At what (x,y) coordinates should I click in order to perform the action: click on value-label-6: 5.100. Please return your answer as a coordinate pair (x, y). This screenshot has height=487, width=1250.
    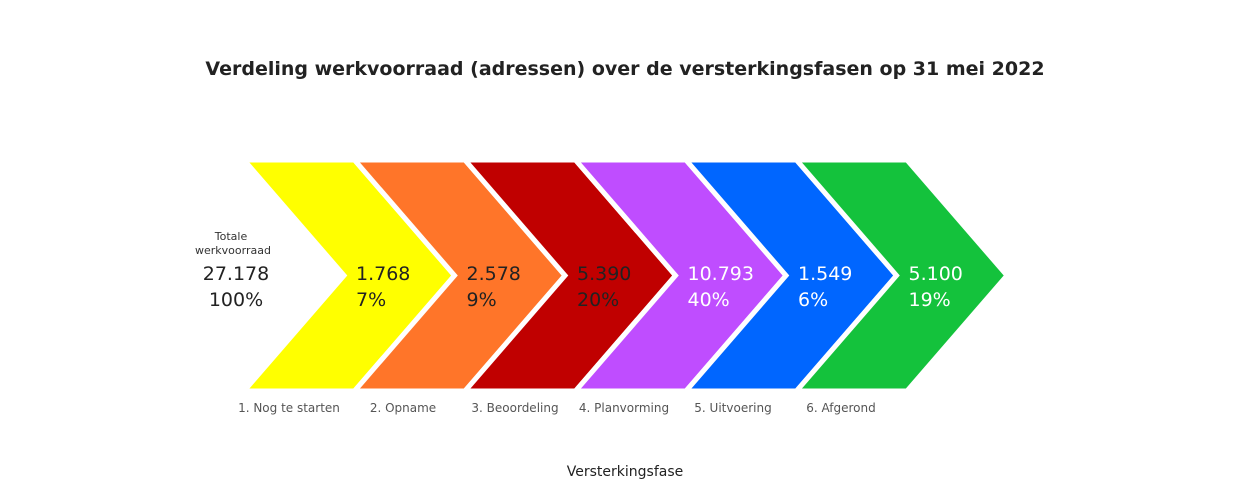
    Looking at the image, I should click on (936, 274).